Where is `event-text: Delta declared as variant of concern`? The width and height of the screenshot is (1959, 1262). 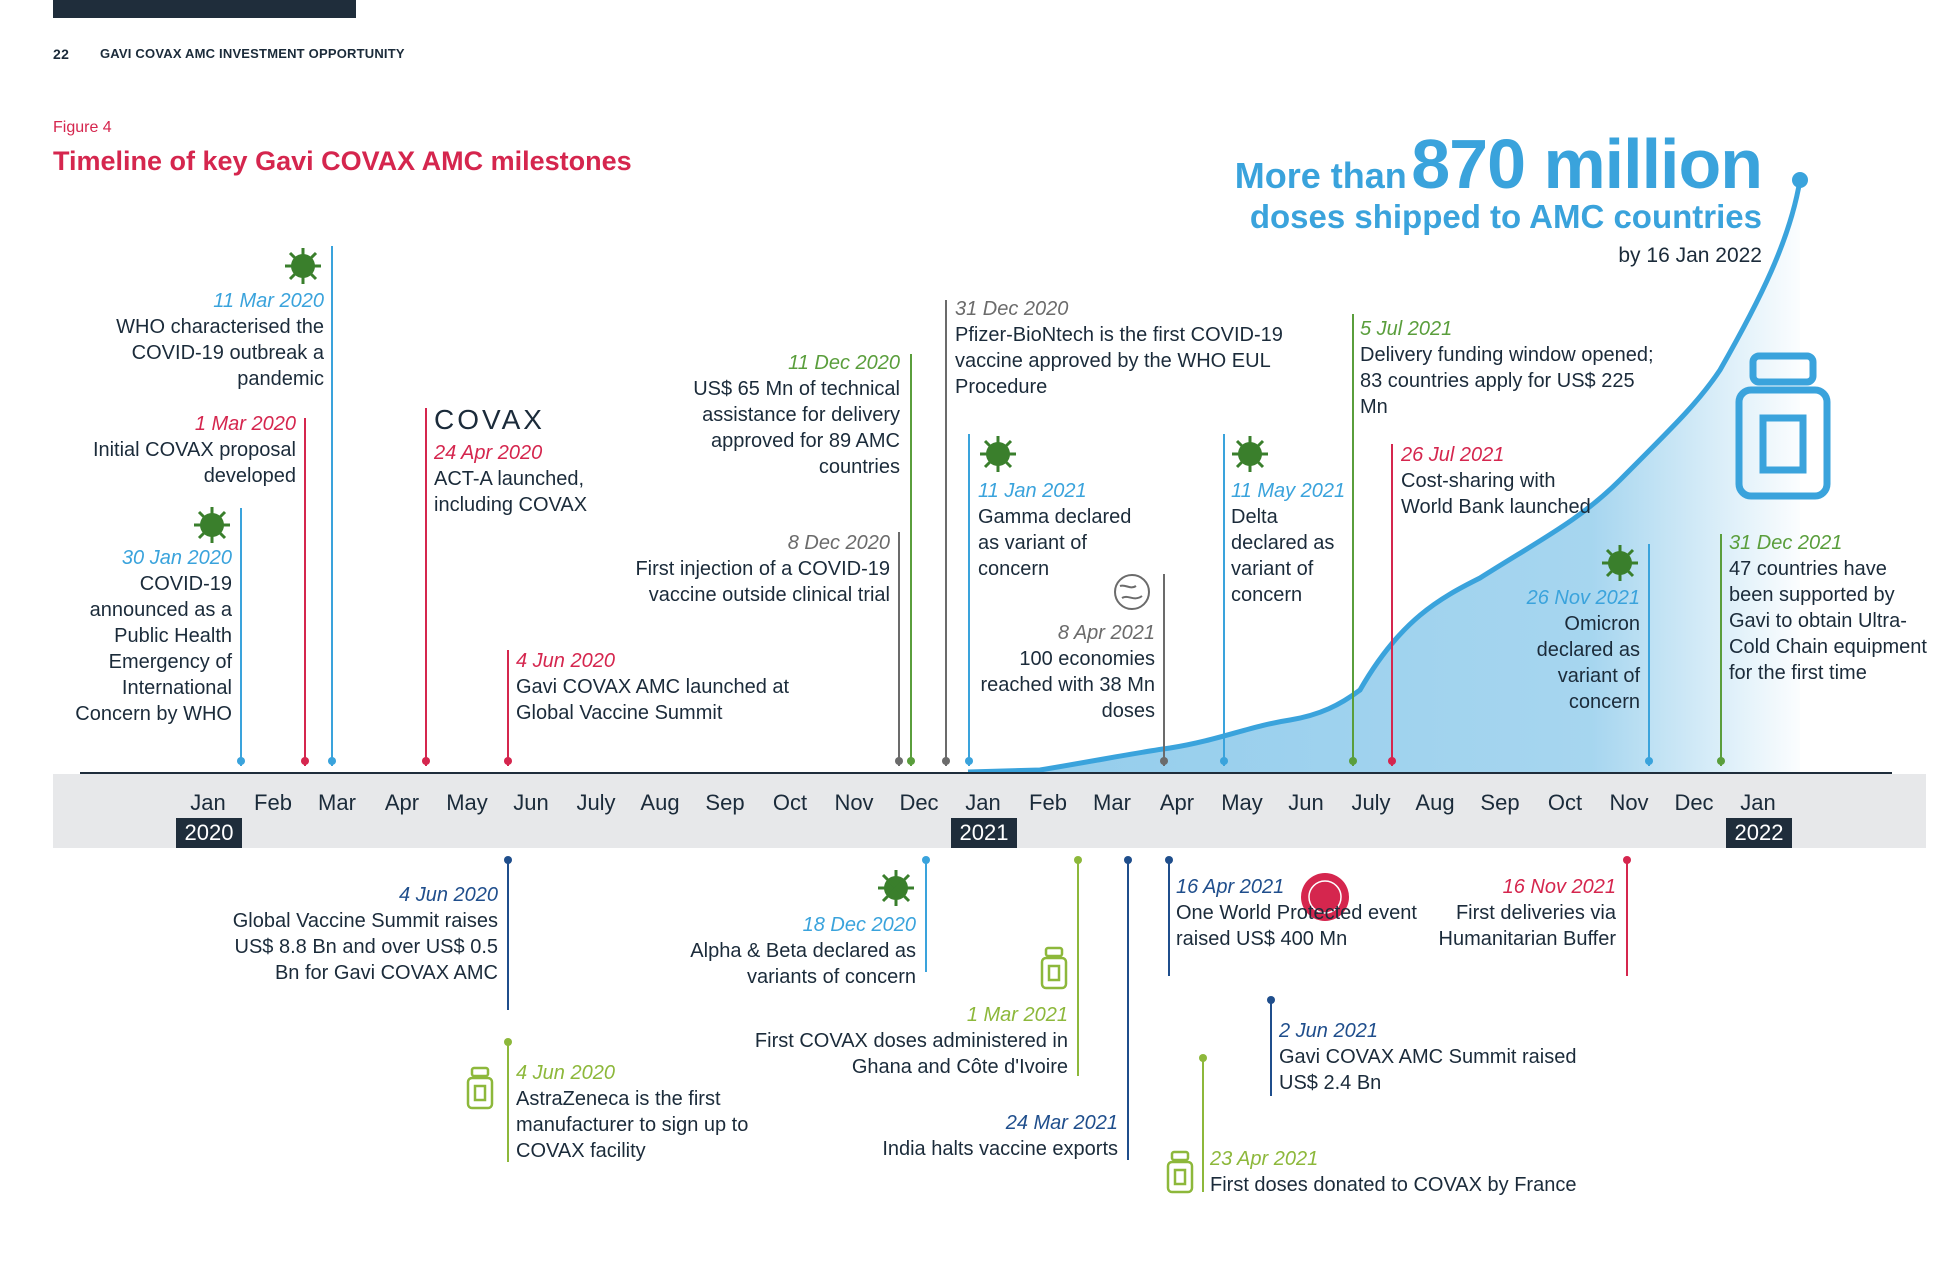
event-text: Delta declared as variant of concern is located at coordinates (1283, 556).